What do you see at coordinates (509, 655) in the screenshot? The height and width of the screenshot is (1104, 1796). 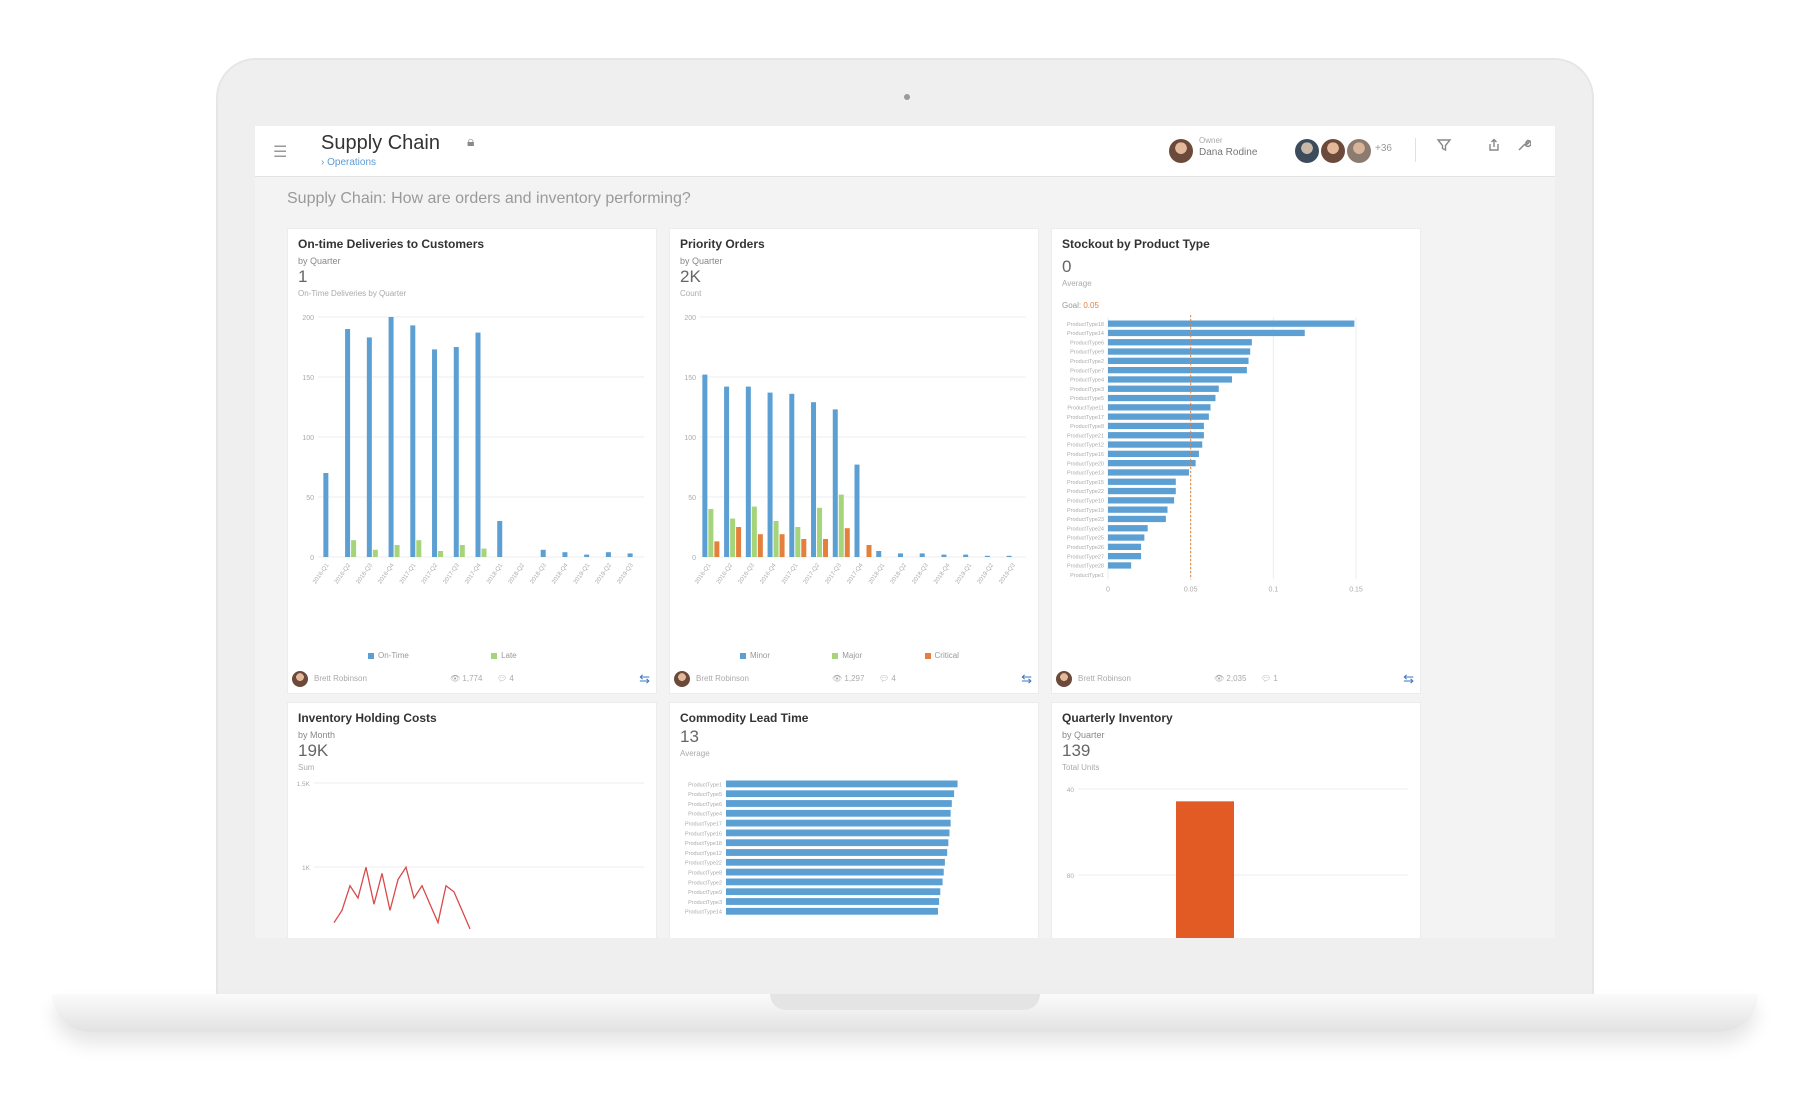 I see `legend-label: Late` at bounding box center [509, 655].